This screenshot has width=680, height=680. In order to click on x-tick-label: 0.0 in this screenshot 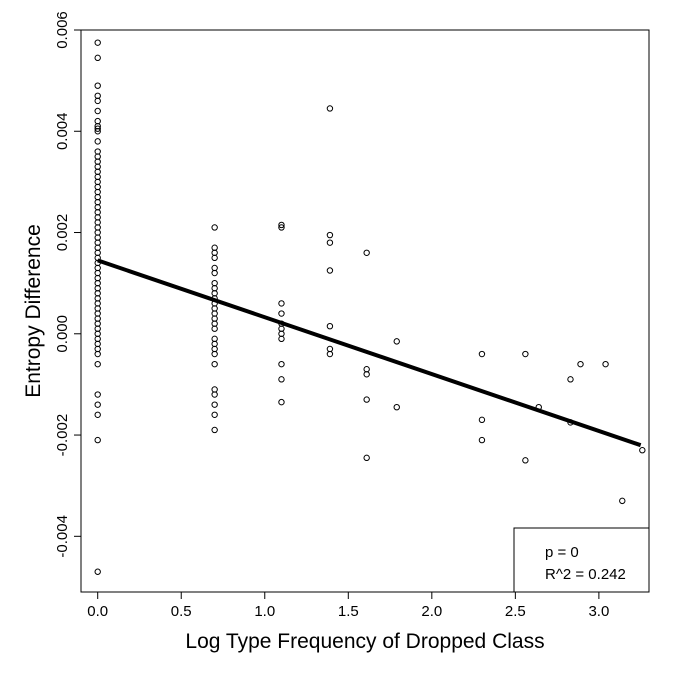, I will do `click(97, 611)`.